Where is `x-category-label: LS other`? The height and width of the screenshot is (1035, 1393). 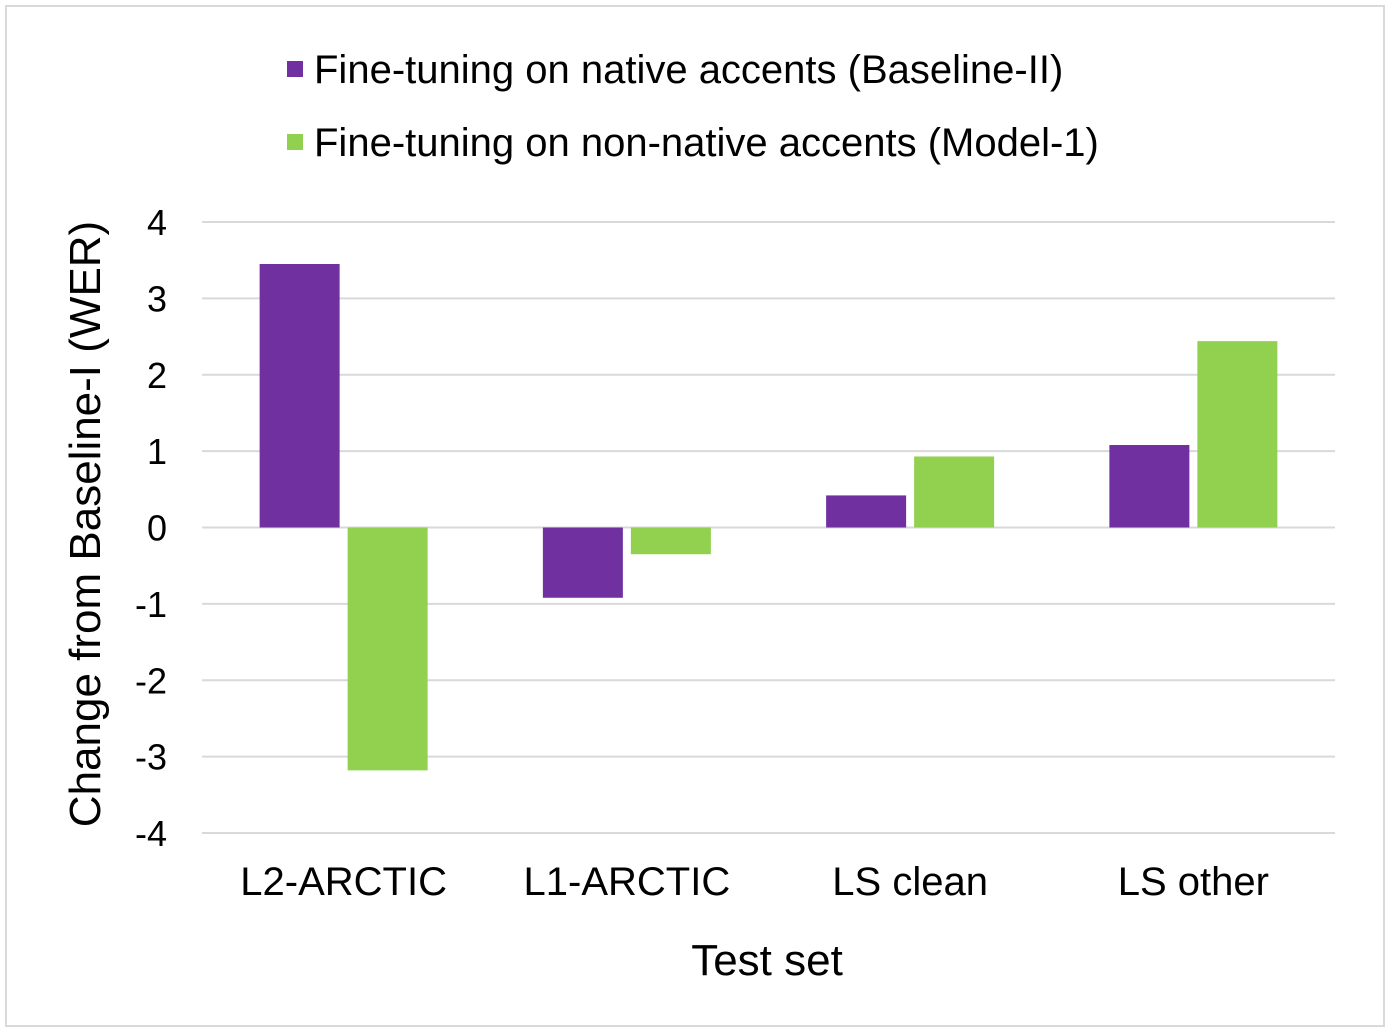
x-category-label: LS other is located at coordinates (1193, 882).